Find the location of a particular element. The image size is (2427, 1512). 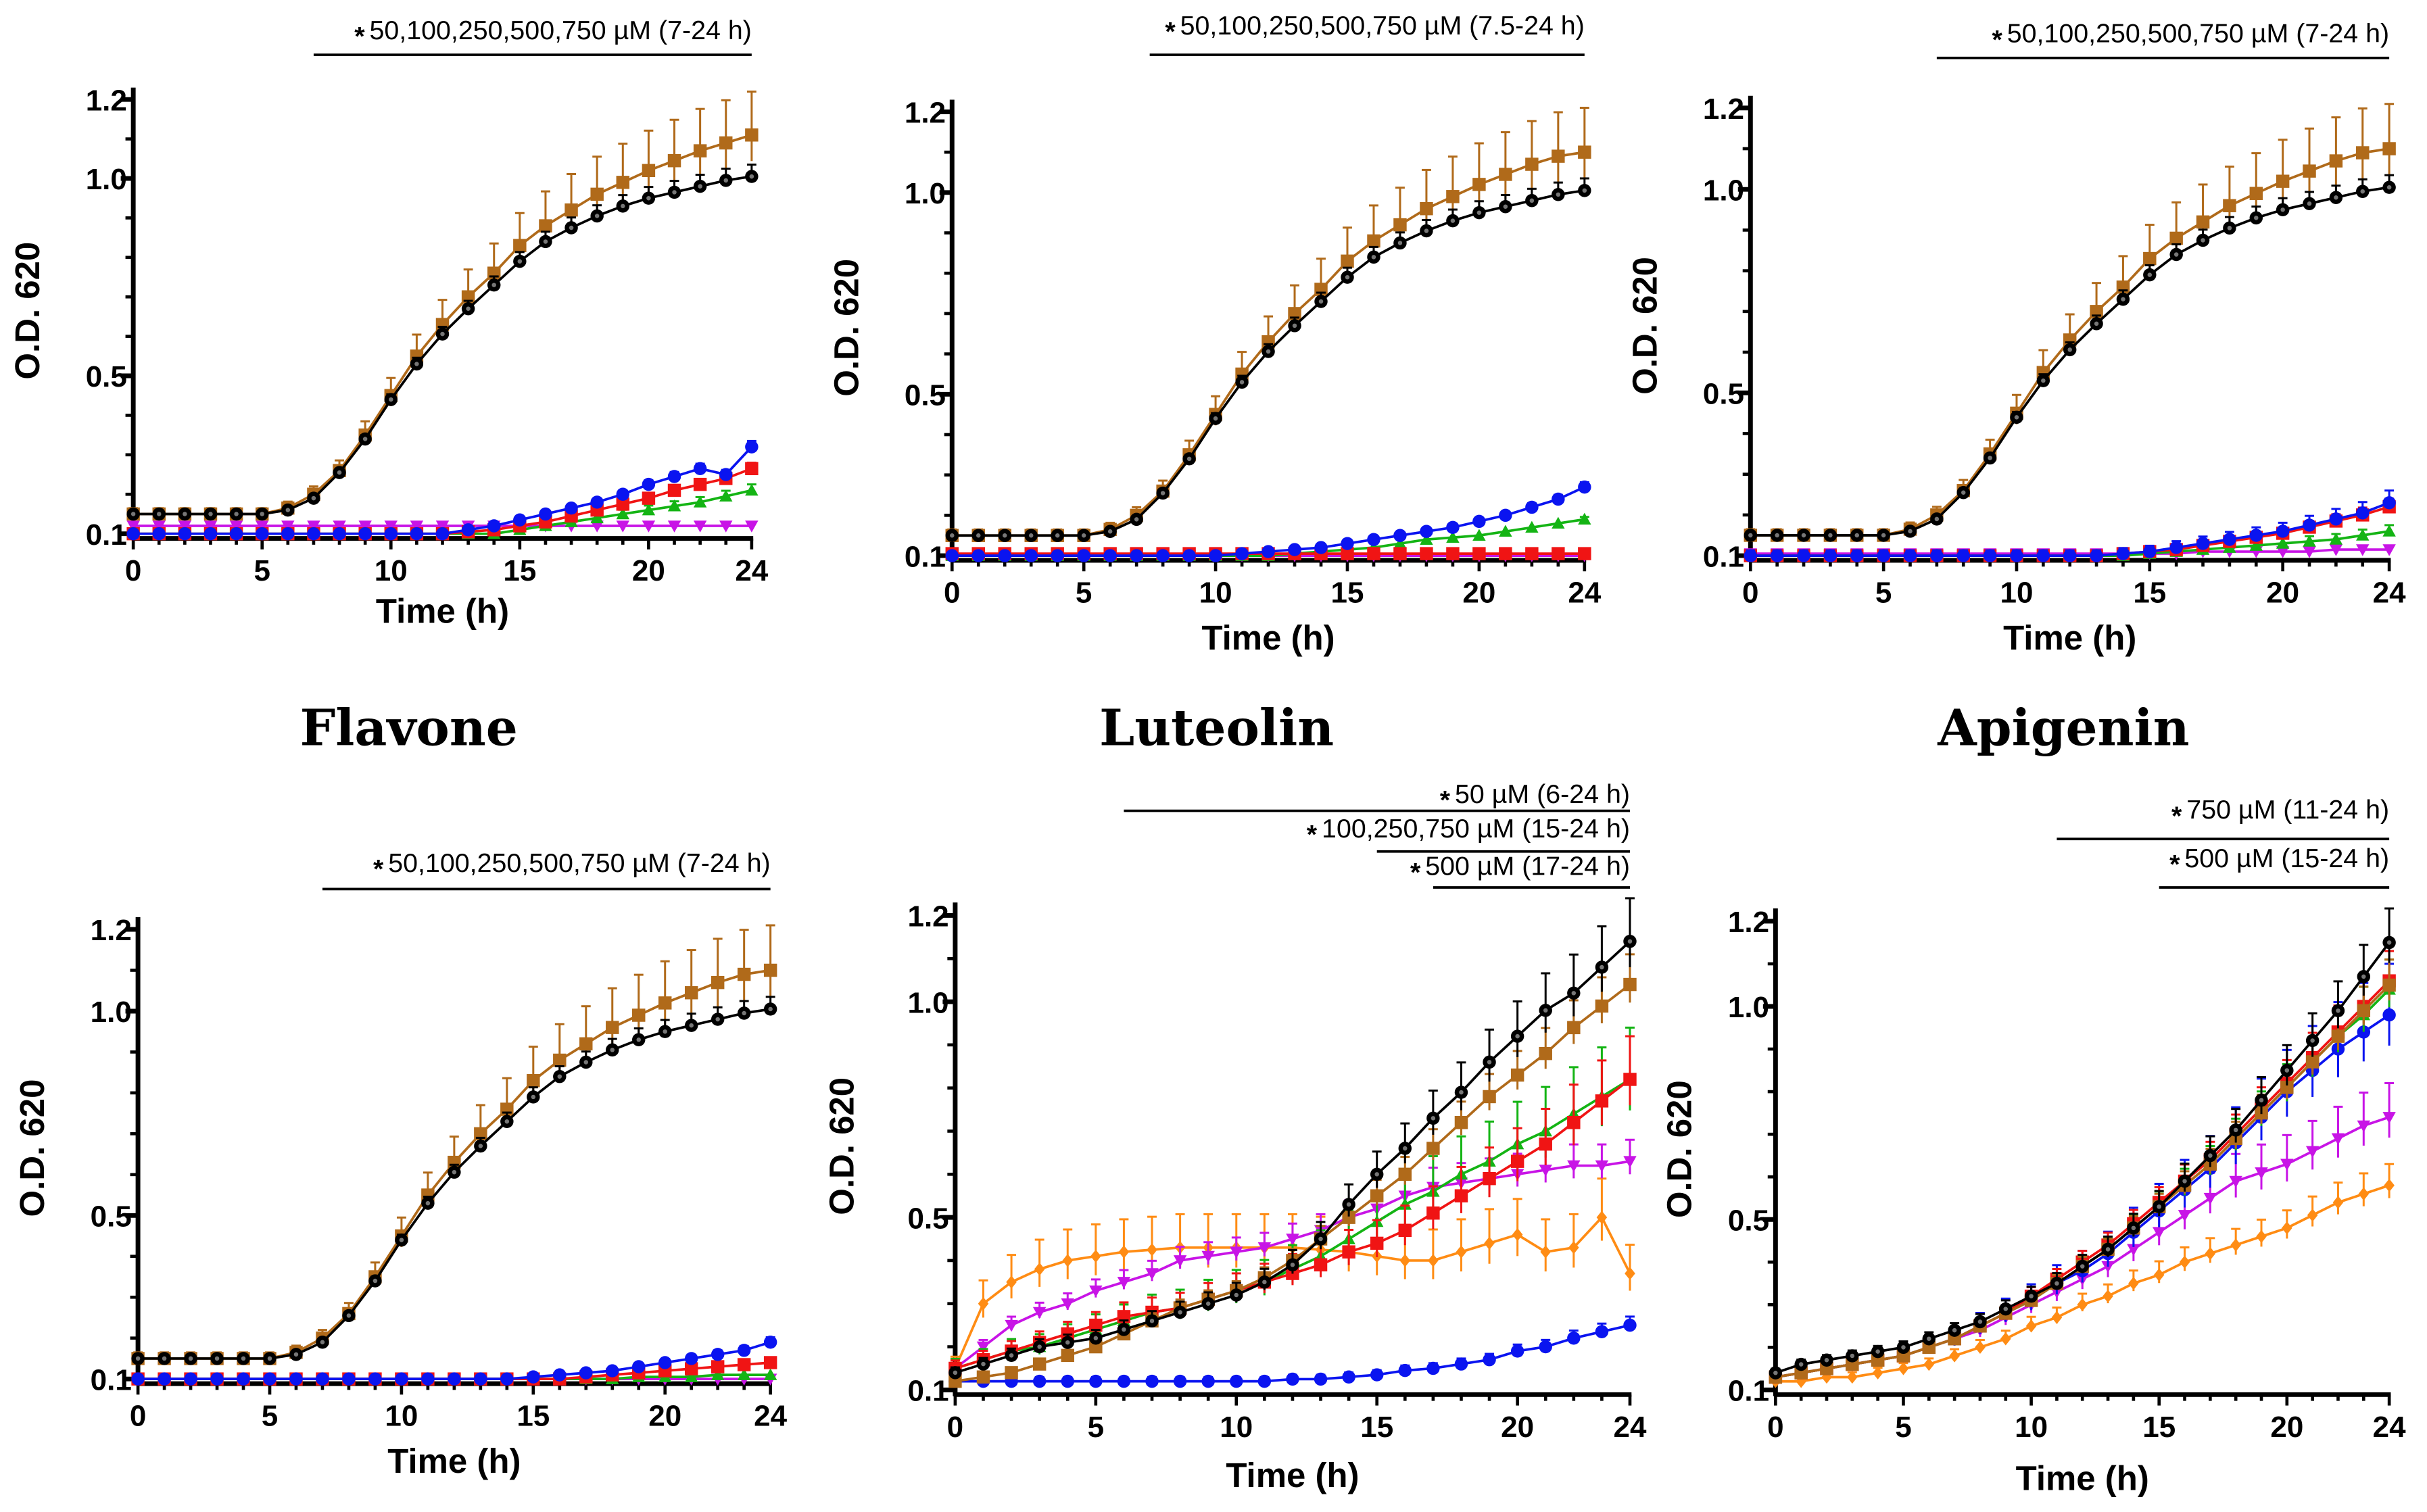

significance-label: 500 µM (17-24 h) is located at coordinates (1528, 866).